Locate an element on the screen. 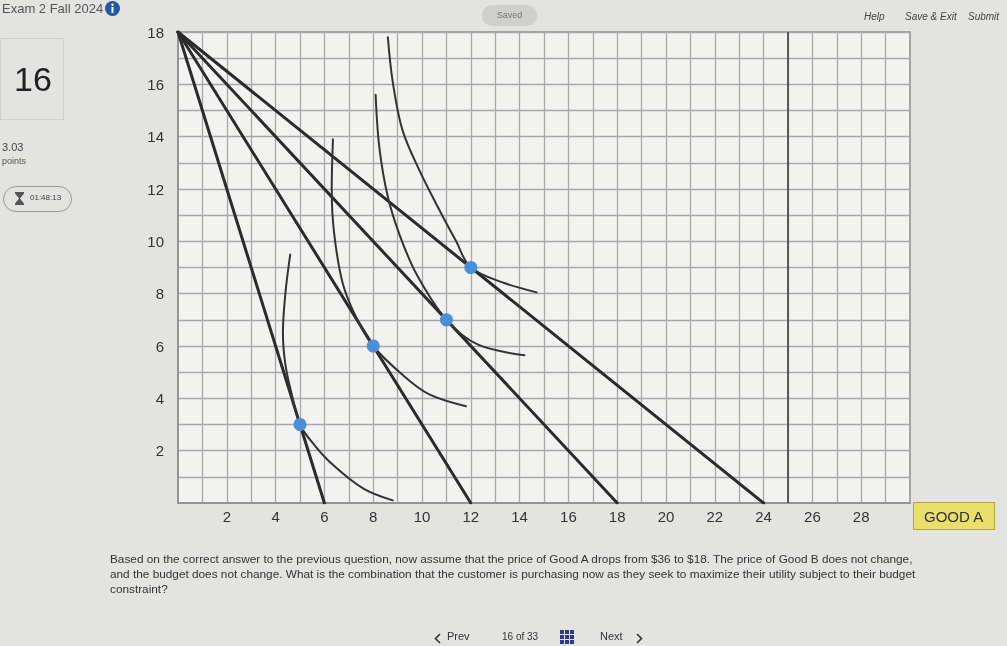 The height and width of the screenshot is (646, 1007). text: 01:48:13 is located at coordinates (46, 197).